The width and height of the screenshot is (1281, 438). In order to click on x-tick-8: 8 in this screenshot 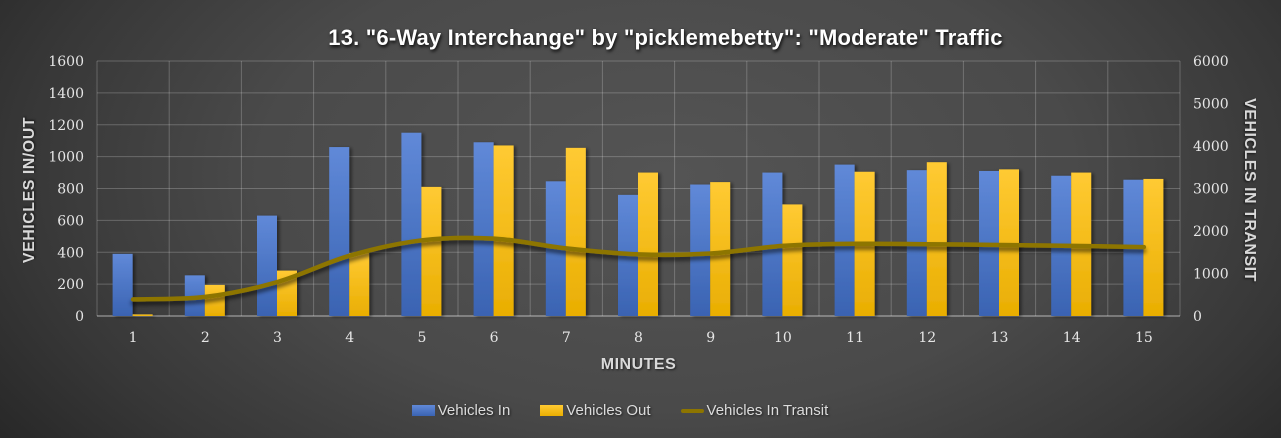, I will do `click(638, 338)`.